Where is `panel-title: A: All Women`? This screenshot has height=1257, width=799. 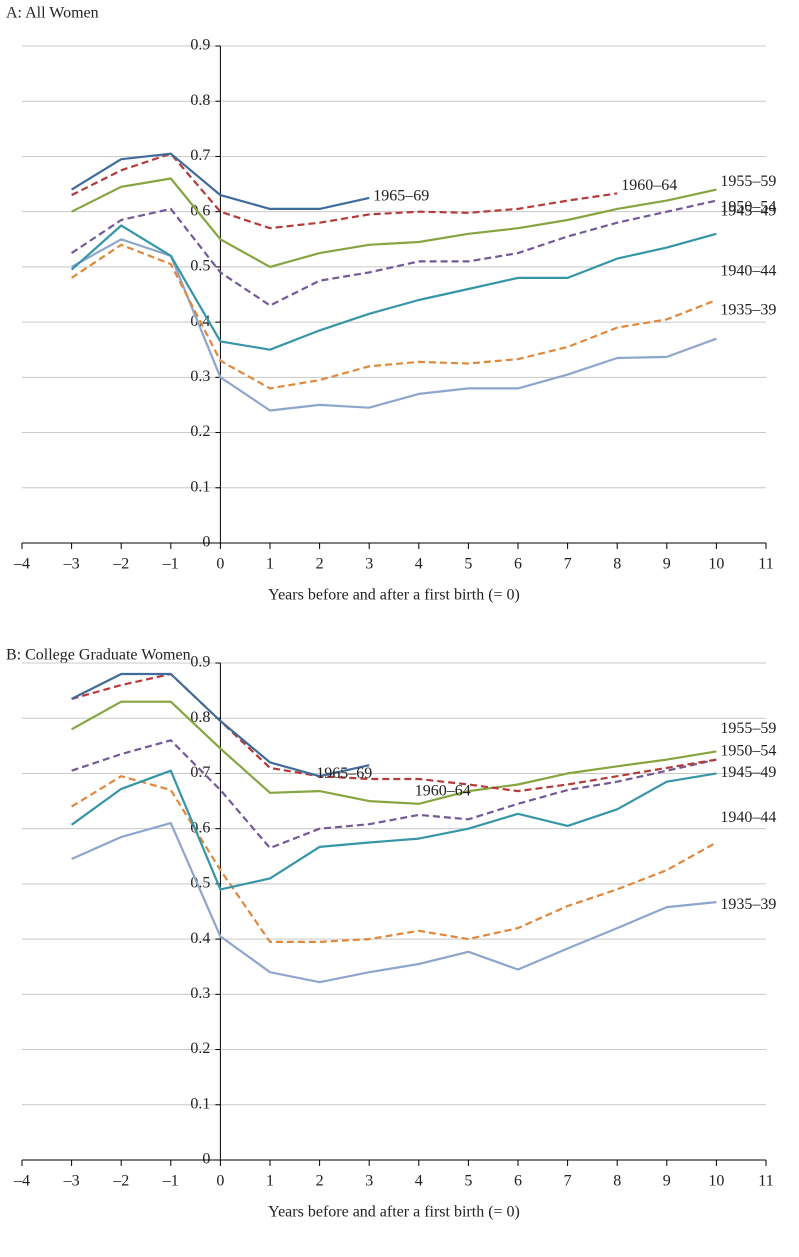 panel-title: A: All Women is located at coordinates (52, 13).